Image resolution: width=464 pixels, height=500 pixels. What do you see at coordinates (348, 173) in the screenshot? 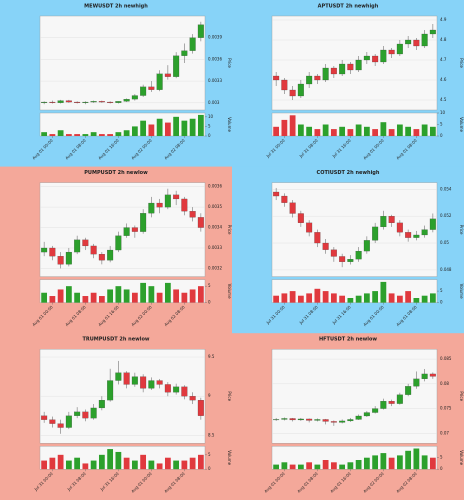
I see `chart-title: COTIUSDT 2h newhigh` at bounding box center [348, 173].